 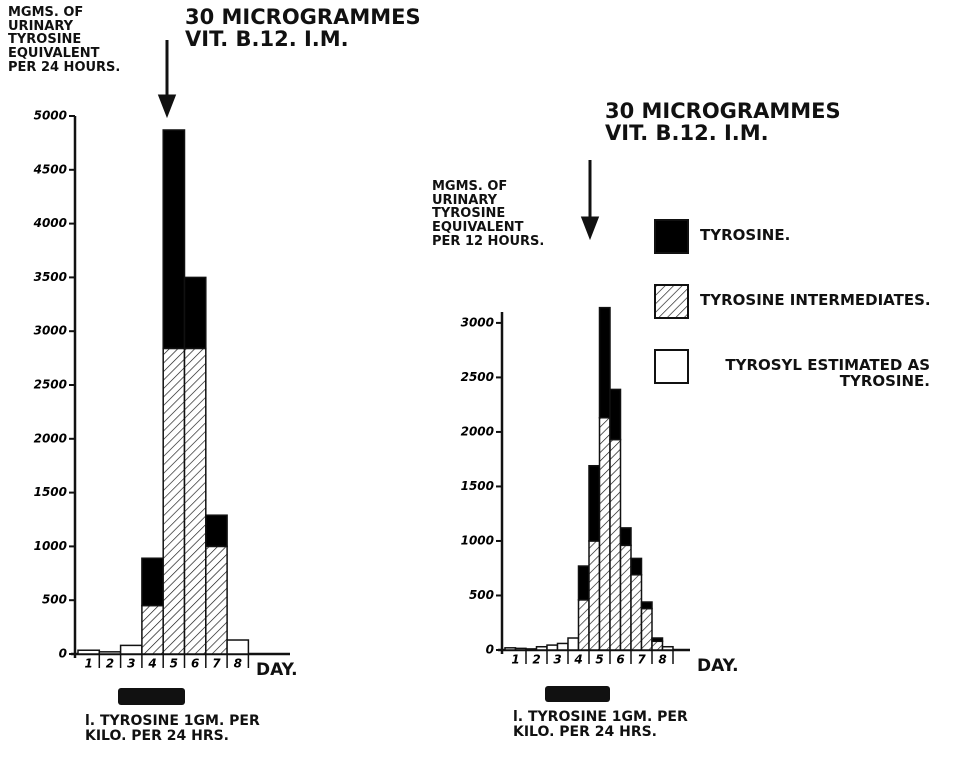 I want to click on legend-label: TYROSYL ESTIMATED AS TYROSINE., so click(x=827, y=373).